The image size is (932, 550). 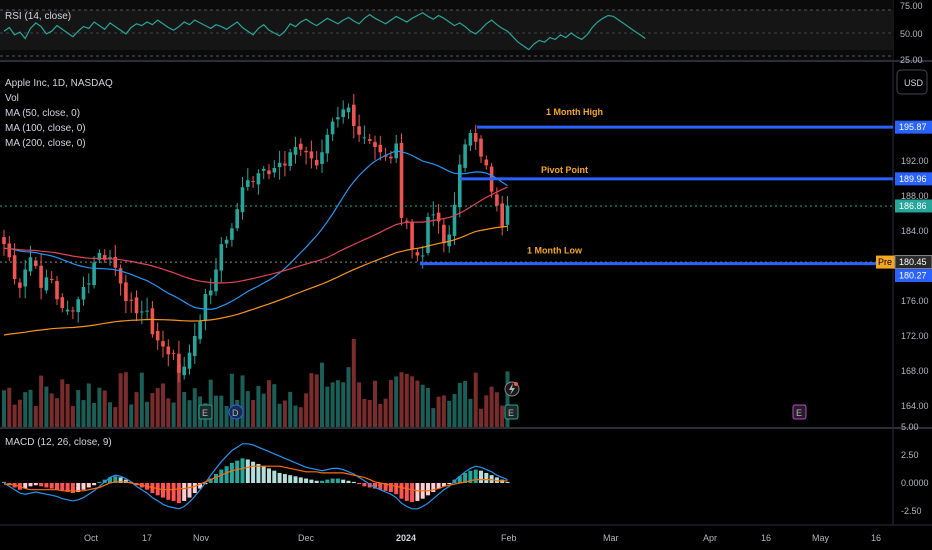 What do you see at coordinates (42, 113) in the screenshot?
I see `ma50-label: MA (50, close, 0)` at bounding box center [42, 113].